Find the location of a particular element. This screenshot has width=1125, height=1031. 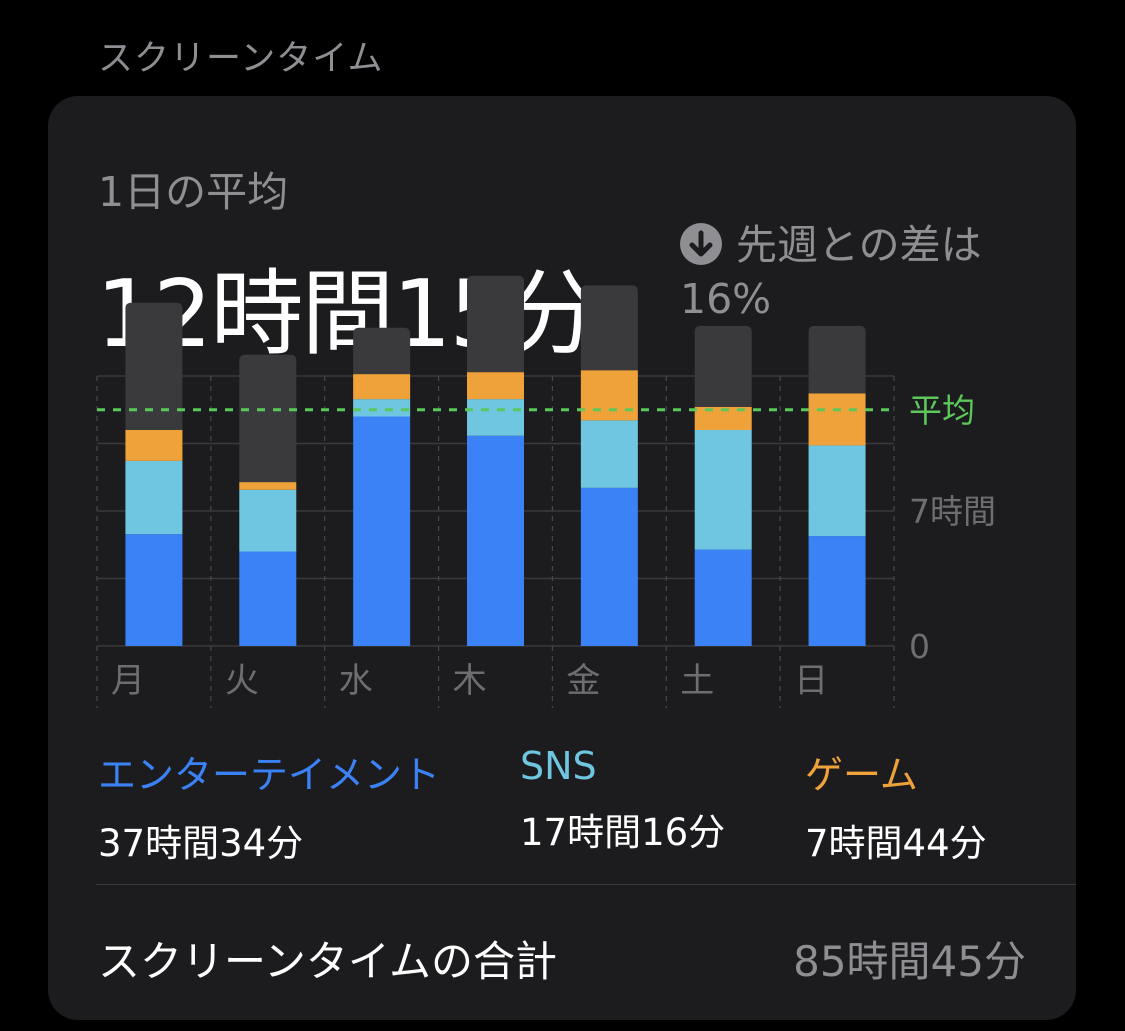

legend-label: ゲーム is located at coordinates (861, 775).